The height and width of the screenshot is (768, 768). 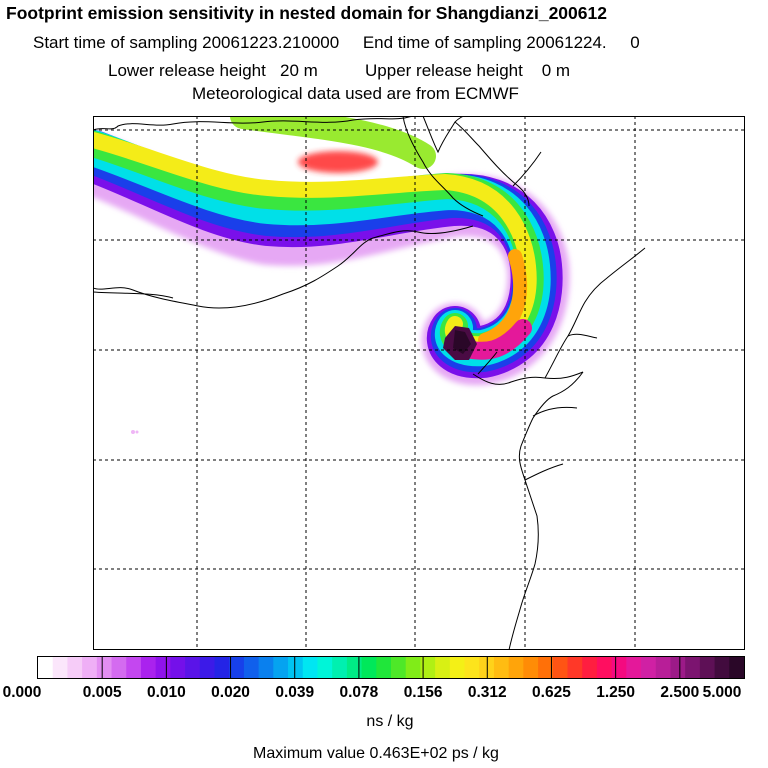 I want to click on legend-tick-label: 0.010, so click(x=166, y=692).